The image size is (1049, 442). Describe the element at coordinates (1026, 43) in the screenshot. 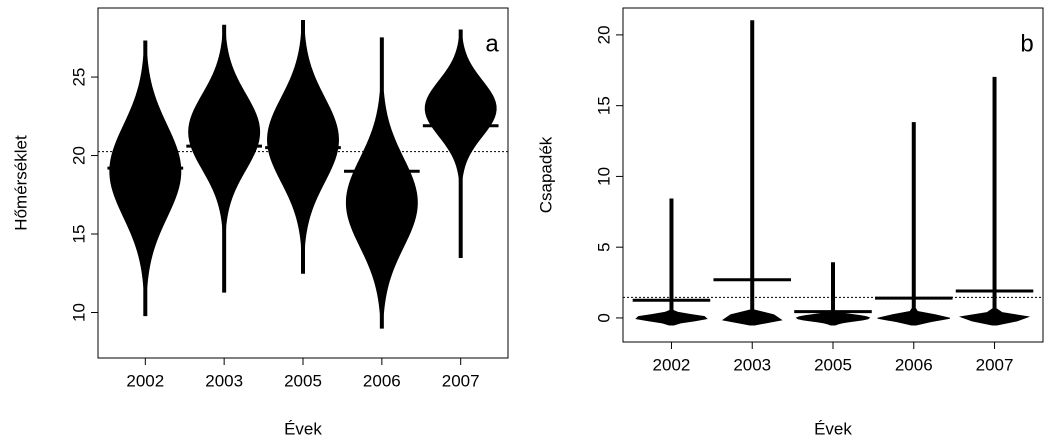

I see `panel-label: b` at that location.